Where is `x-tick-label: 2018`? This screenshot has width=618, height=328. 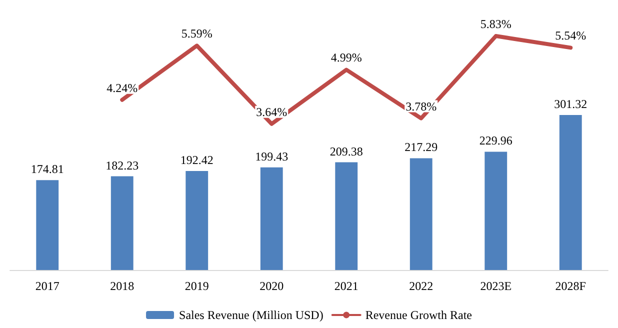 x-tick-label: 2018 is located at coordinates (122, 286).